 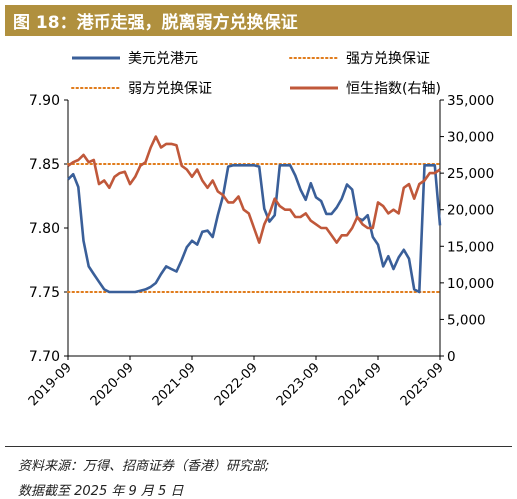 I want to click on x-tick-label: 2022-09, so click(x=236, y=384).